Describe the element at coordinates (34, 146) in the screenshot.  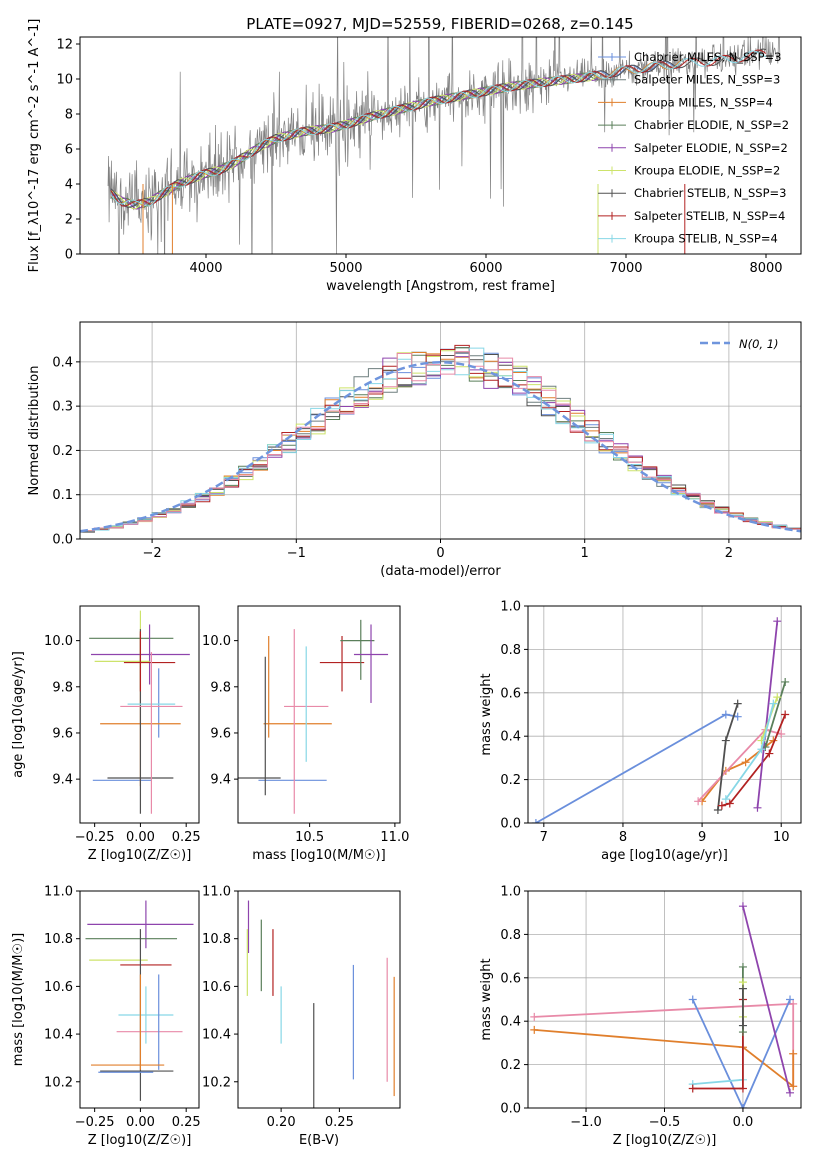
I see `y-axis-label: Flux [f_λ10^-17 erg cm^-2 s^-1 A^-1]` at that location.